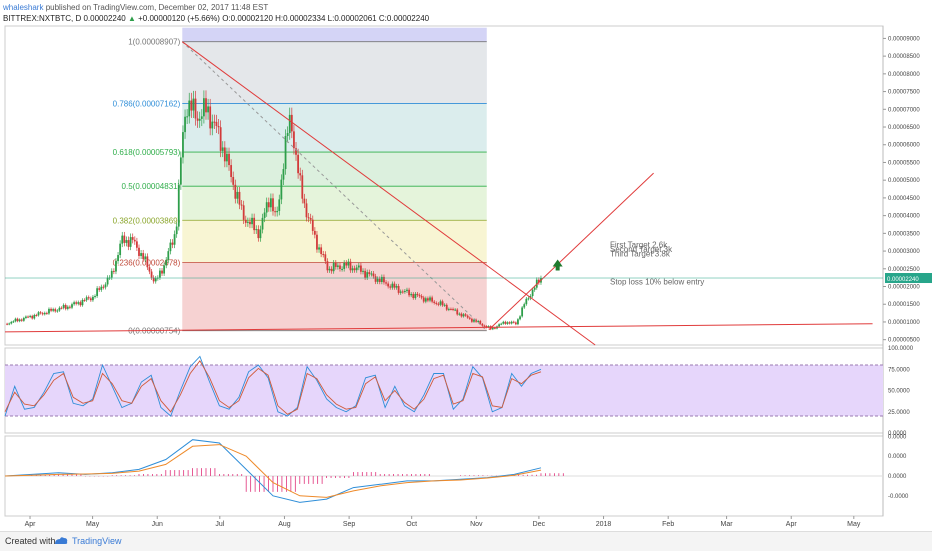 Image resolution: width=932 pixels, height=551 pixels. Describe the element at coordinates (147, 220) in the screenshot. I see `fib-level-label: 0.382(0.00003869)` at that location.